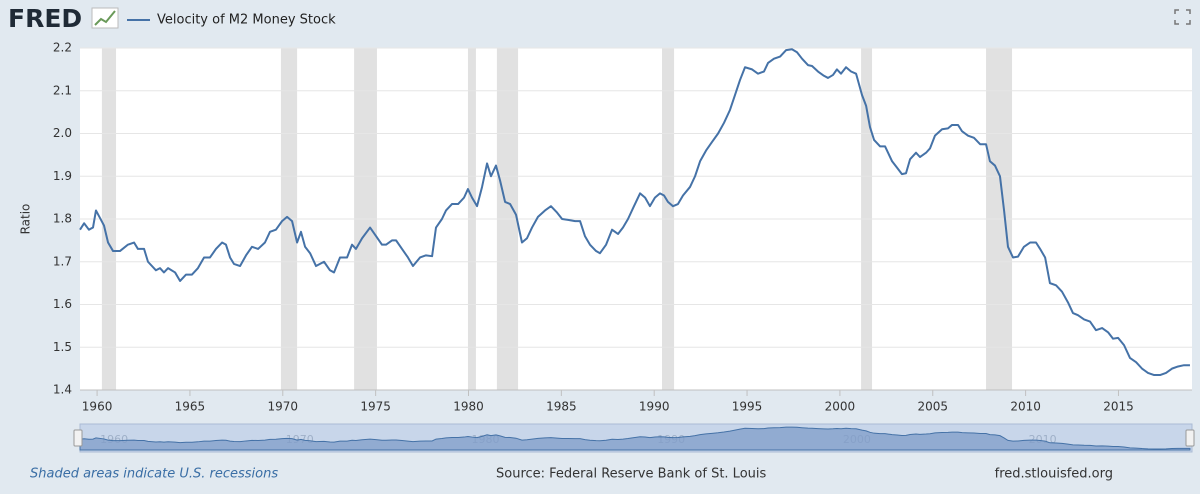 This screenshot has height=494, width=1200. What do you see at coordinates (97, 407) in the screenshot?
I see `x-tick-label: 1960` at bounding box center [97, 407].